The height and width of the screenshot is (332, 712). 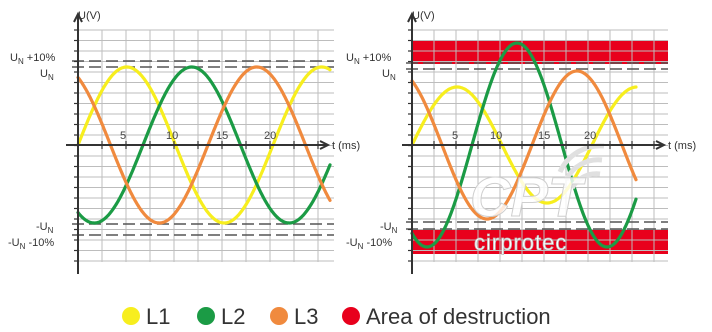 I want to click on right-y-axis-label: U(V), so click(x=423, y=16).